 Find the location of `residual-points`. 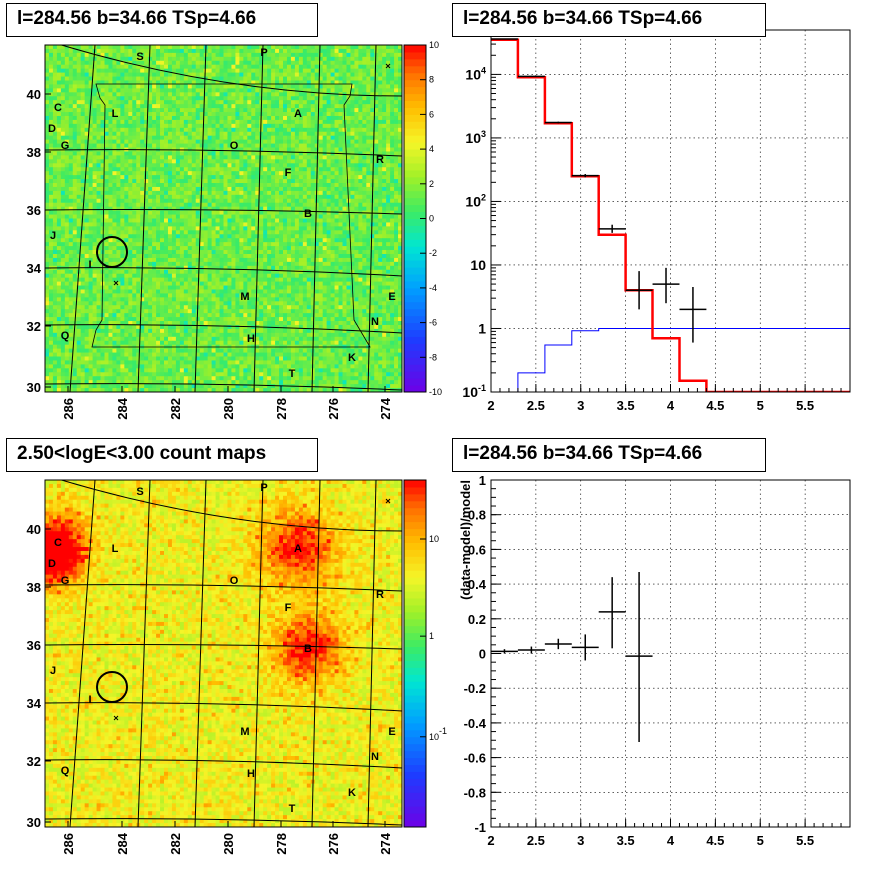

residual-points is located at coordinates (572, 656).